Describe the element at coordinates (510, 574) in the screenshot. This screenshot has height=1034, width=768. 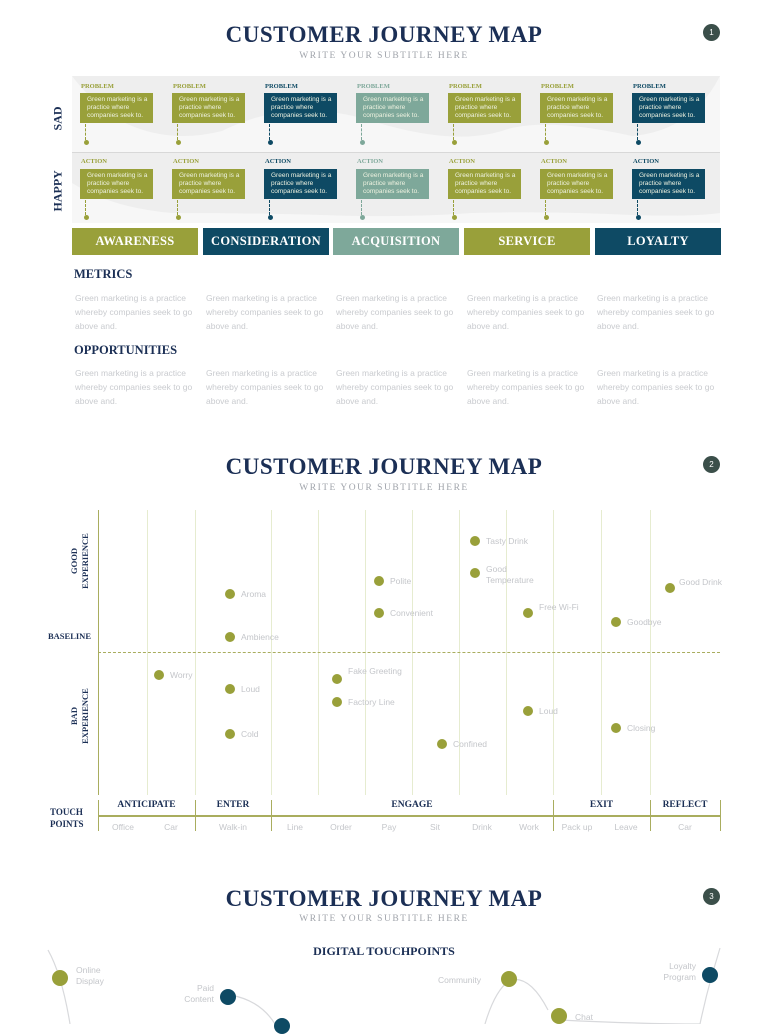
I see `experience-point-label: Good Temperature` at that location.